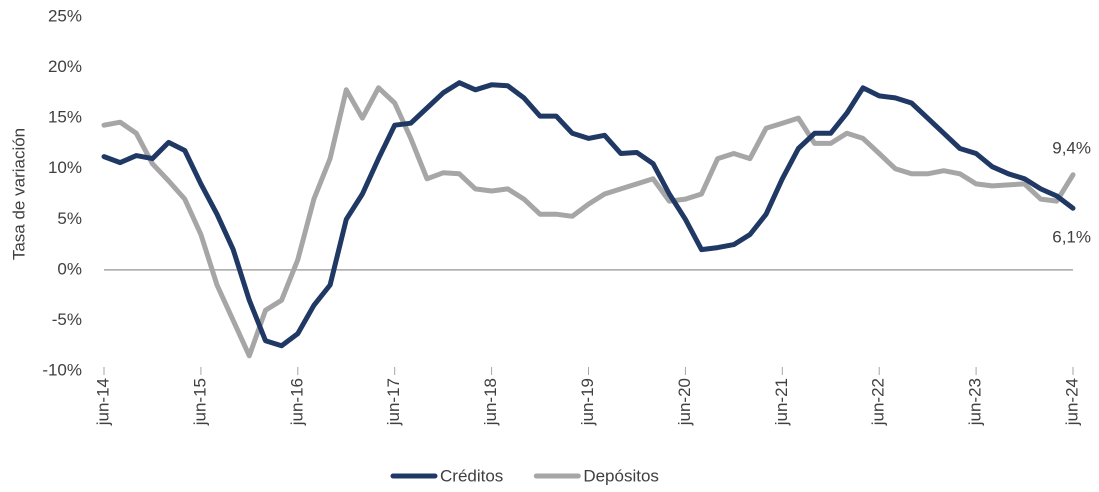 The height and width of the screenshot is (492, 1099). What do you see at coordinates (67, 319) in the screenshot?
I see `y-tick-label: -5%` at bounding box center [67, 319].